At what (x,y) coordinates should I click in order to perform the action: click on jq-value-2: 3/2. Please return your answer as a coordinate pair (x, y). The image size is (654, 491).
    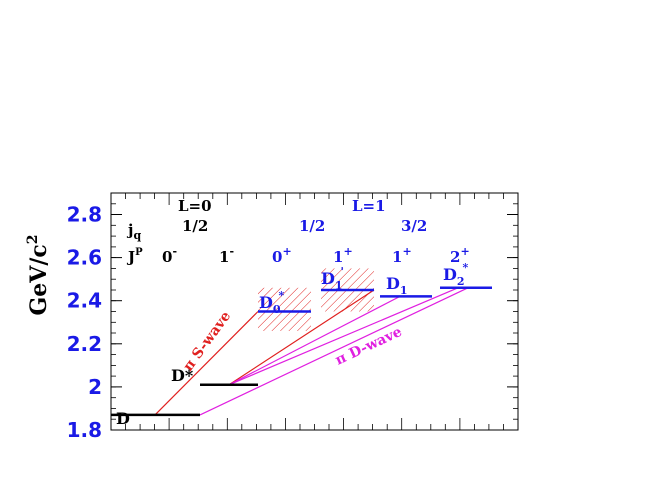
    Looking at the image, I should click on (414, 226).